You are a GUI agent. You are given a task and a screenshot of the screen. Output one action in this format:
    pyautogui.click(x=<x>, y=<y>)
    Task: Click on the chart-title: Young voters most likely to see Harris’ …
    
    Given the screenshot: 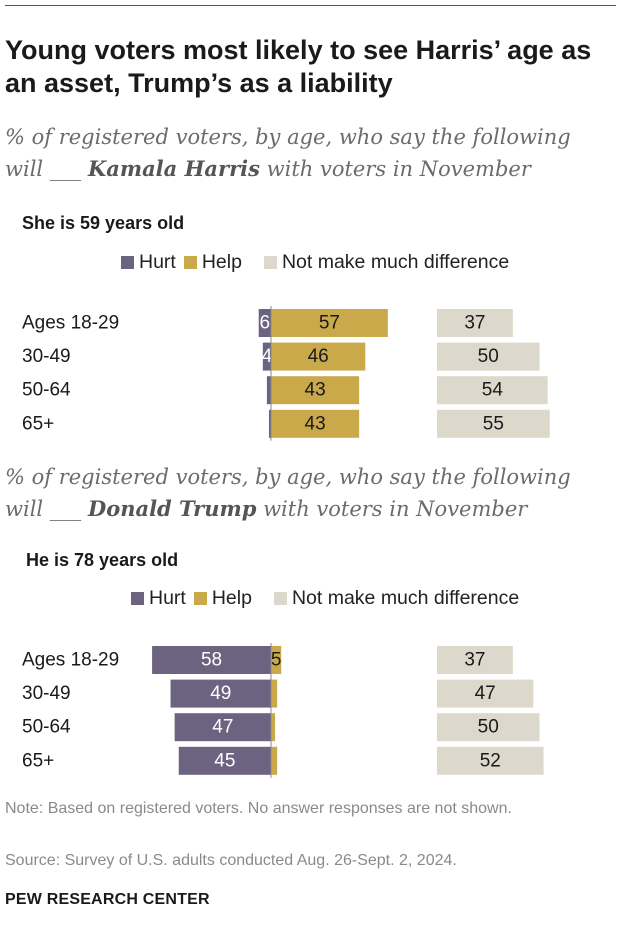 What is the action you would take?
    pyautogui.click(x=298, y=66)
    